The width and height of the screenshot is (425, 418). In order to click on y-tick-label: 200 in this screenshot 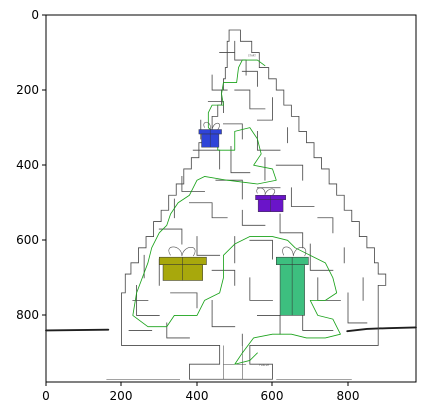, I will do `click(27, 90)`.